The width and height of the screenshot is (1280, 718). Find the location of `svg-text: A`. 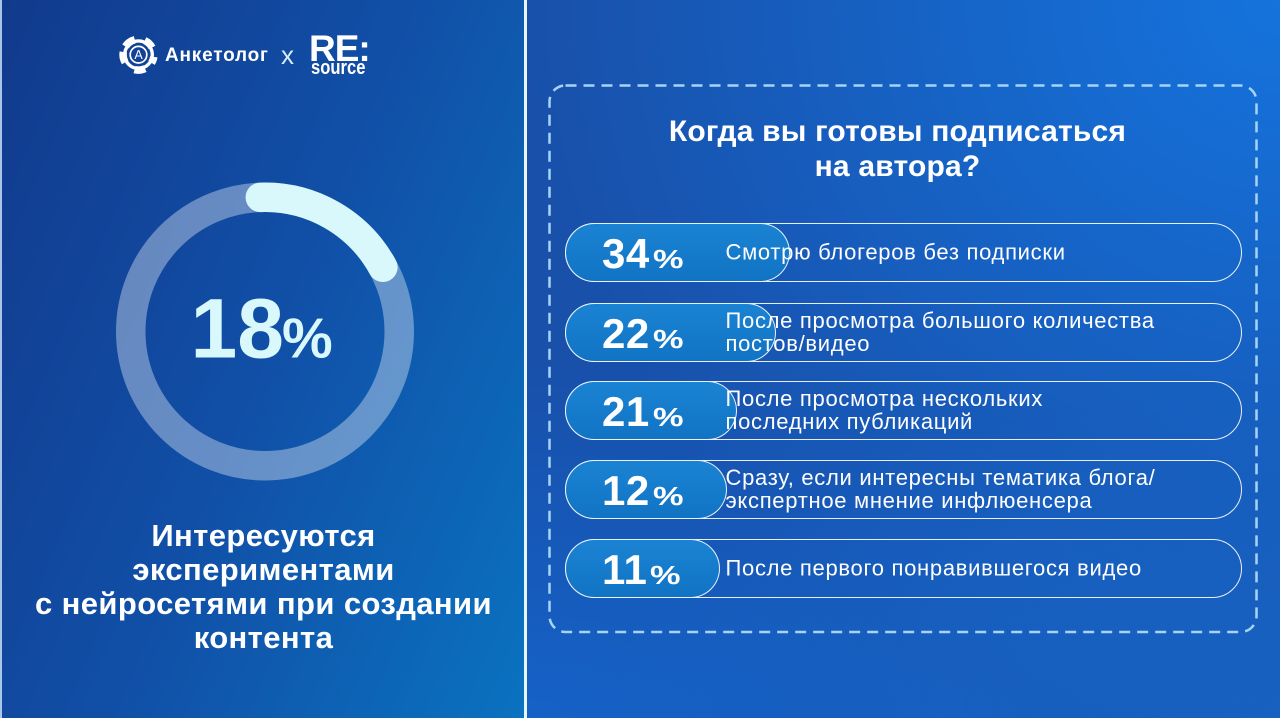

svg-text: A is located at coordinates (138, 55).